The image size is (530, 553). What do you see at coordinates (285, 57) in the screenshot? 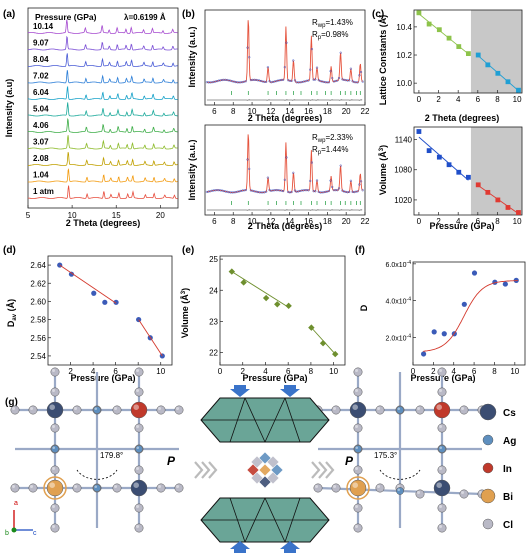
I see `panel-b-top-frame` at bounding box center [285, 57].